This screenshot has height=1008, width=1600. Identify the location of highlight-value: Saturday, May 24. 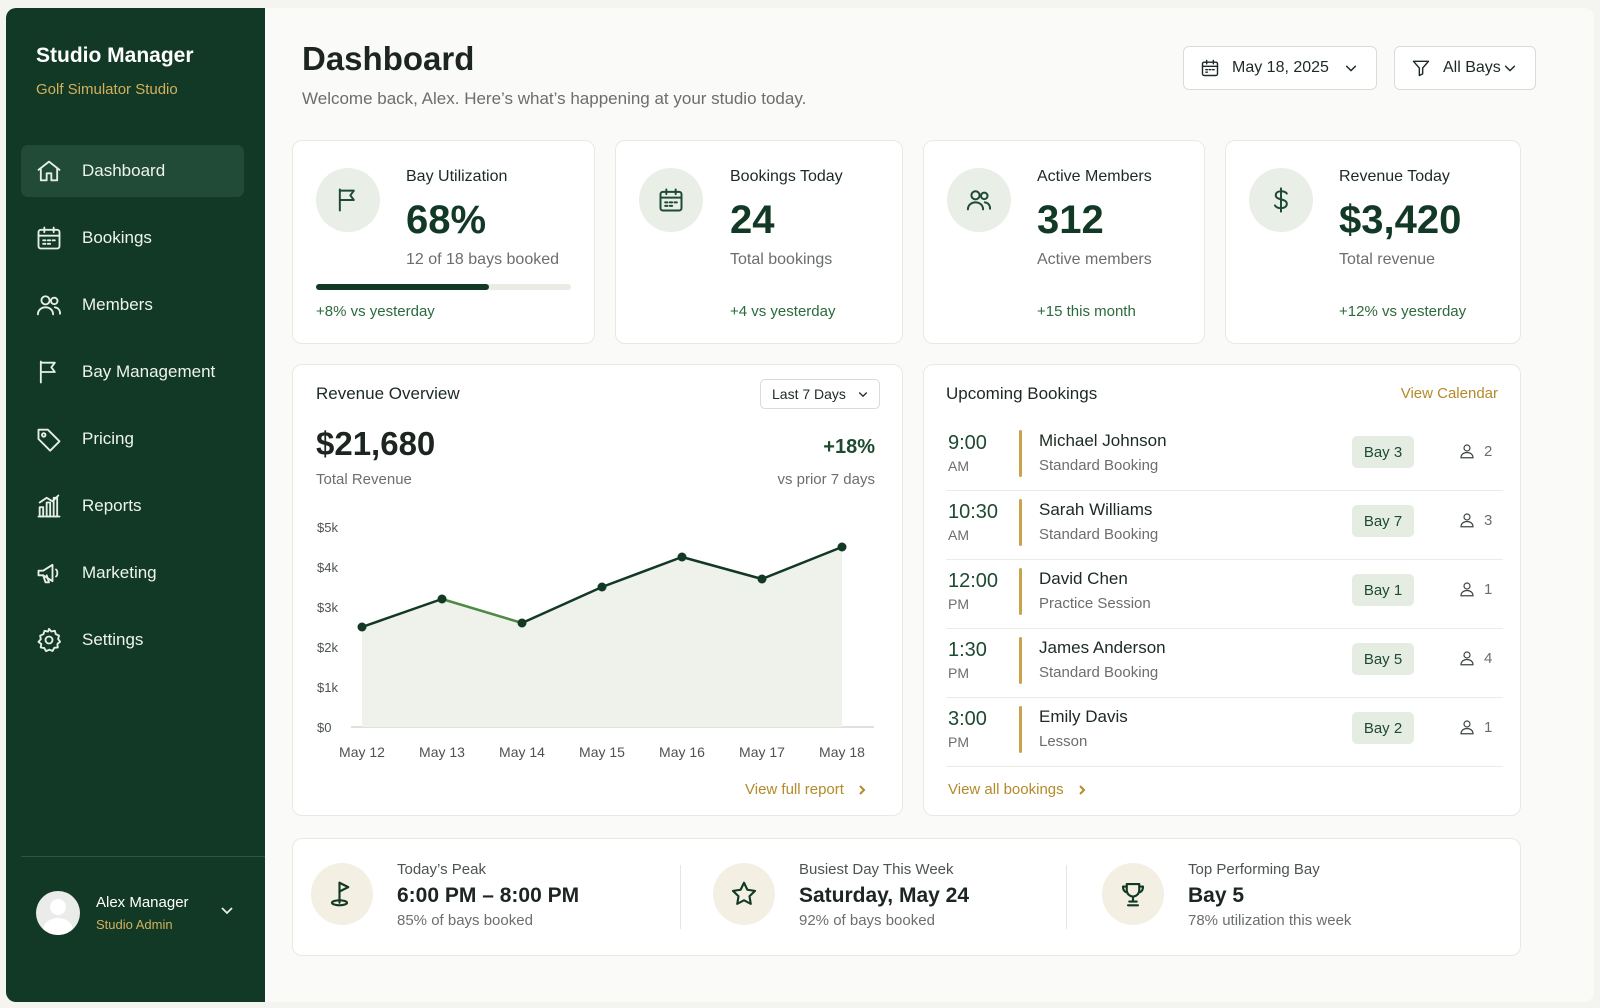
(884, 895).